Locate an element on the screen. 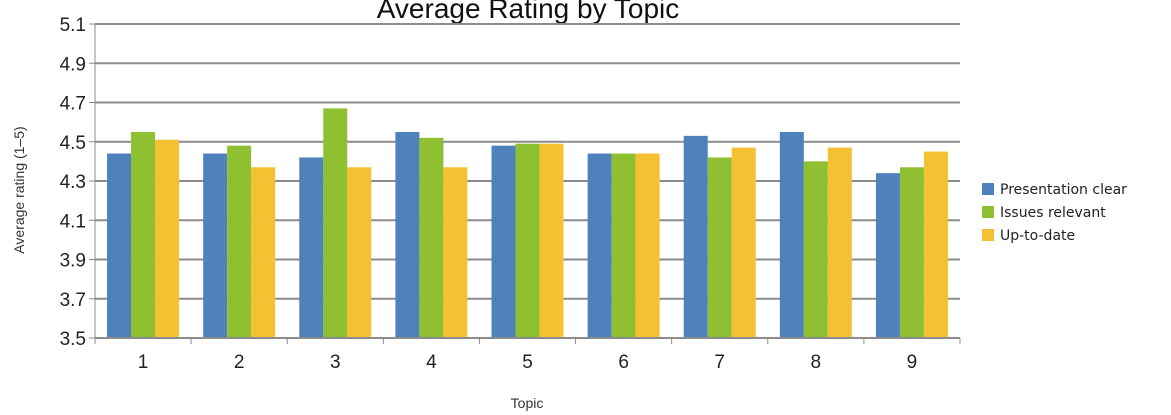  y-tick-label: 4.3 is located at coordinates (73, 182).